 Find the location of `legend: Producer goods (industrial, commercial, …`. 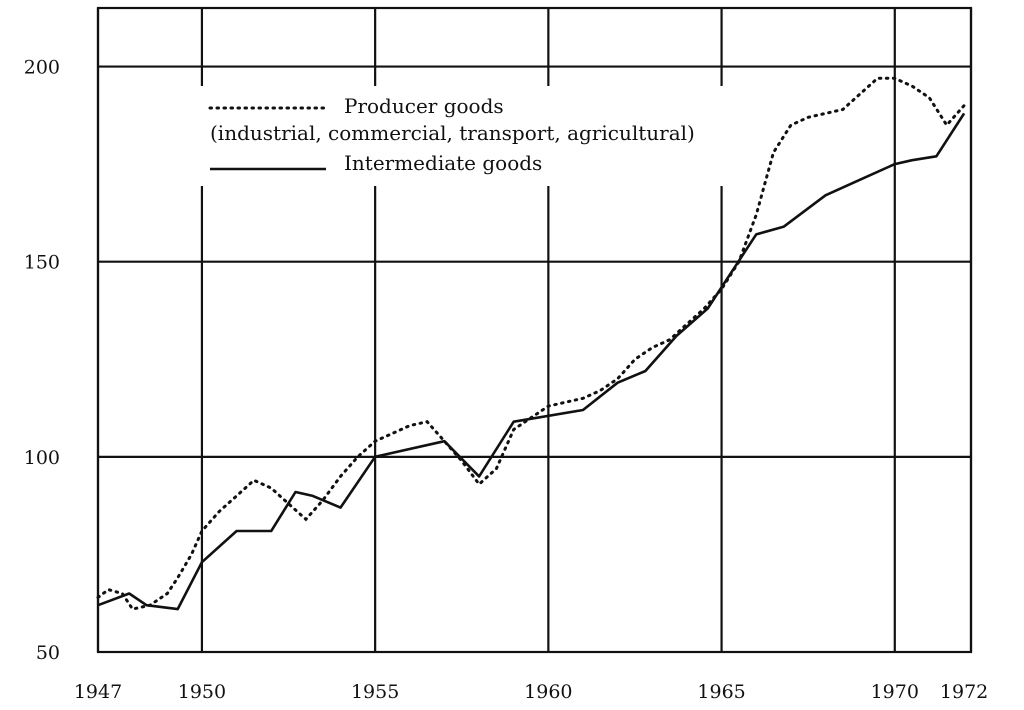

legend: Producer goods (industrial, commercial, … is located at coordinates (472, 136).